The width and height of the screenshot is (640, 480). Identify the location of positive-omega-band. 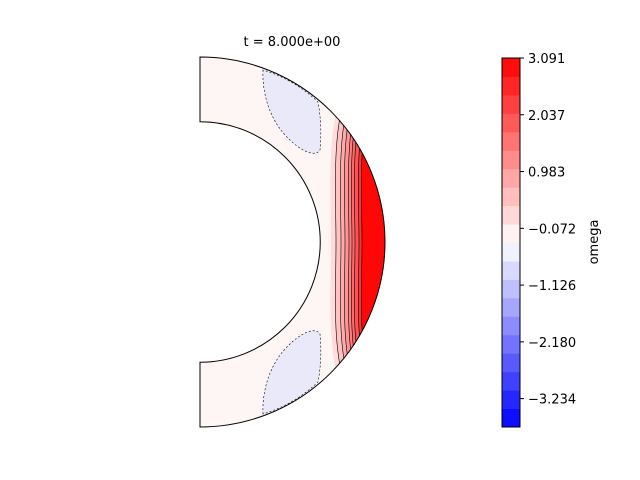
(373, 242).